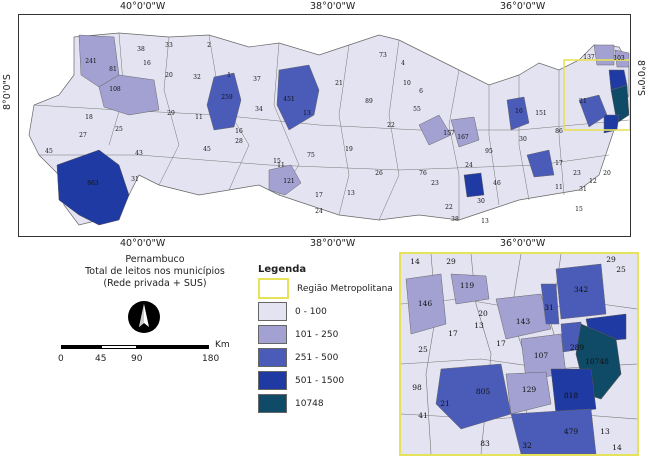 This screenshot has height=456, width=650. Describe the element at coordinates (311, 311) in the screenshot. I see `legend-label-1: 0 - 100` at that location.